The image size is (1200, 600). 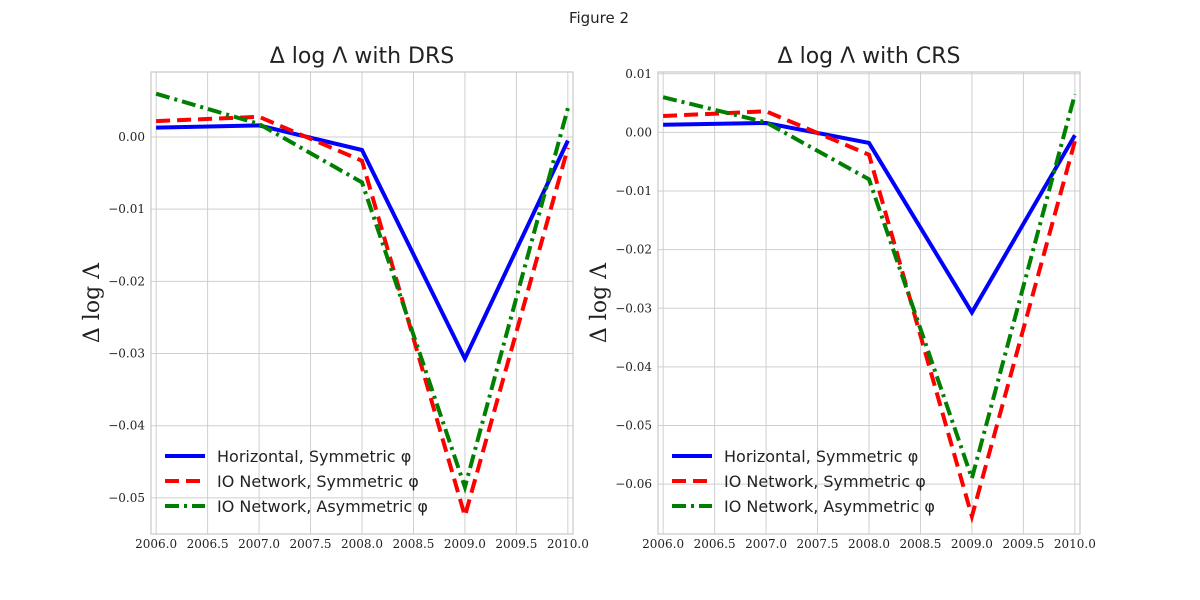 What do you see at coordinates (362, 56) in the screenshot?
I see `chart-title: Δ log Λ with DRS` at bounding box center [362, 56].